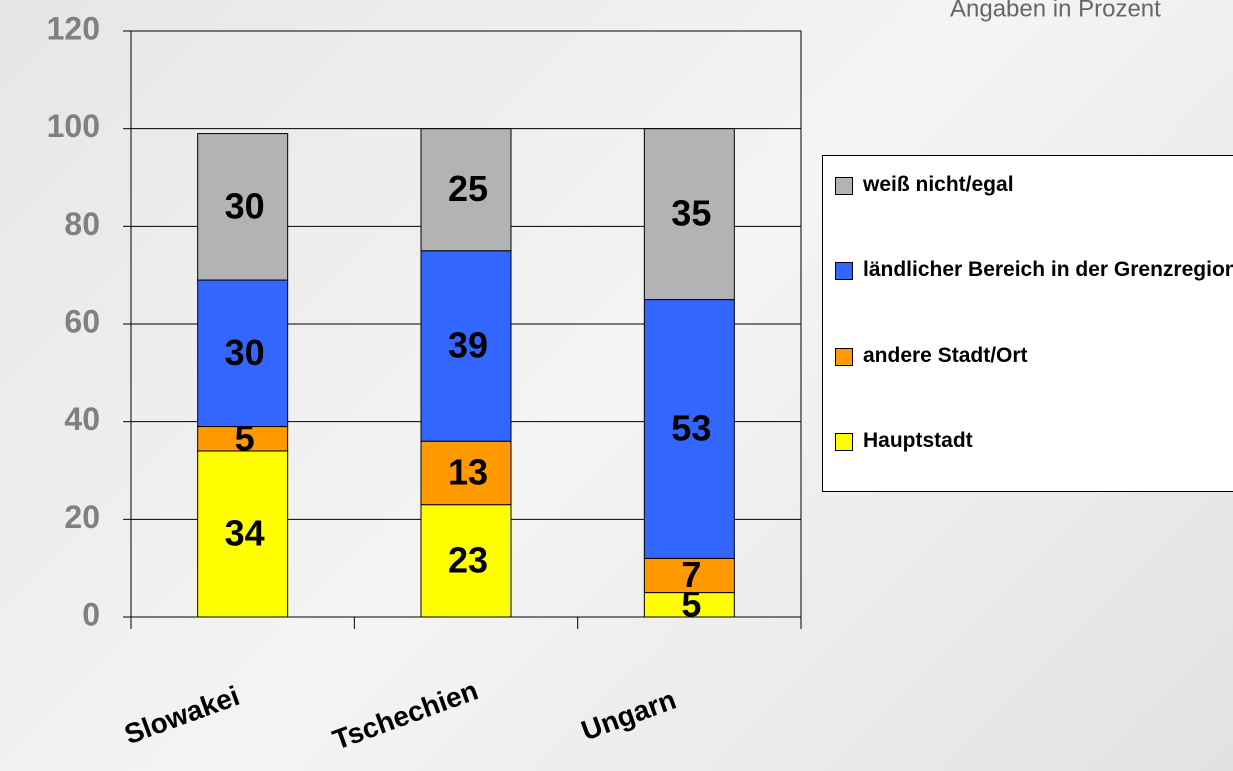 The width and height of the screenshot is (1233, 771). Describe the element at coordinates (73, 28) in the screenshot. I see `y-tick-label: 120` at that location.